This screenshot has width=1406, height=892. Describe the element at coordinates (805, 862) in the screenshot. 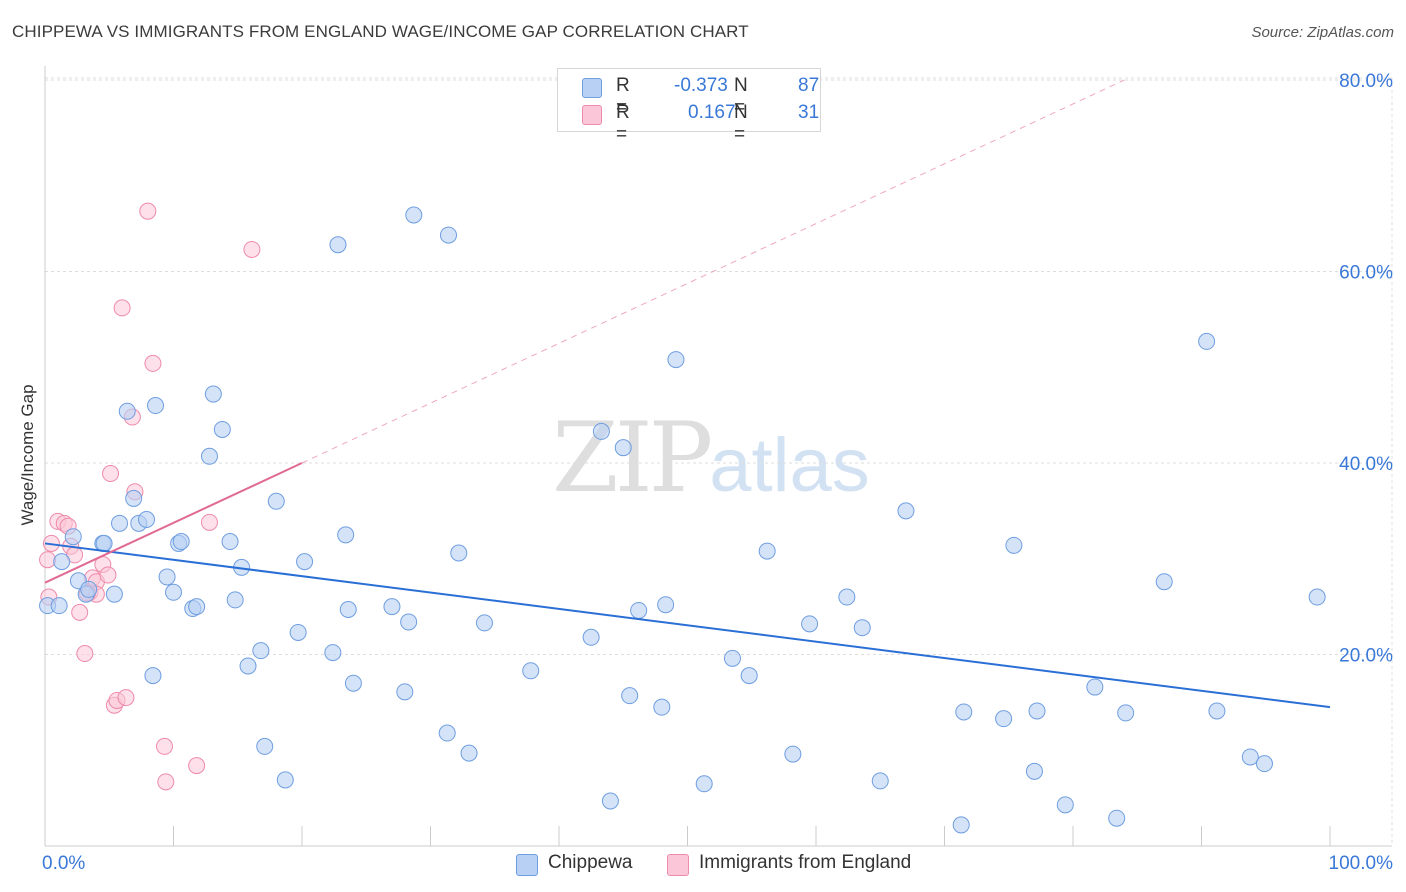

I see `england-legend-label: Immigrants from England` at that location.